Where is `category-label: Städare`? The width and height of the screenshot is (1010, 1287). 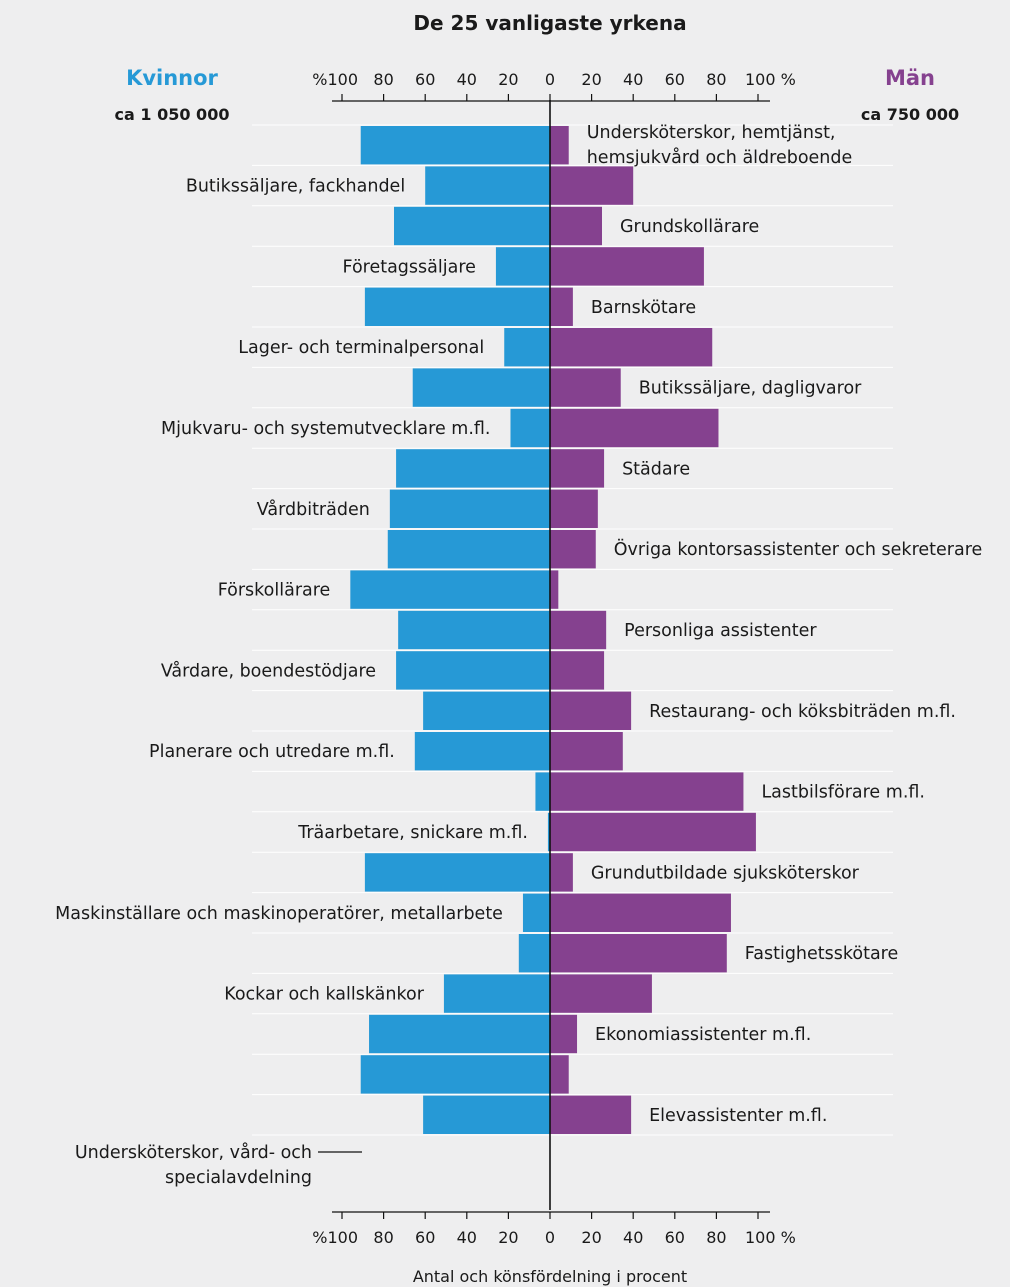 category-label: Städare is located at coordinates (656, 469).